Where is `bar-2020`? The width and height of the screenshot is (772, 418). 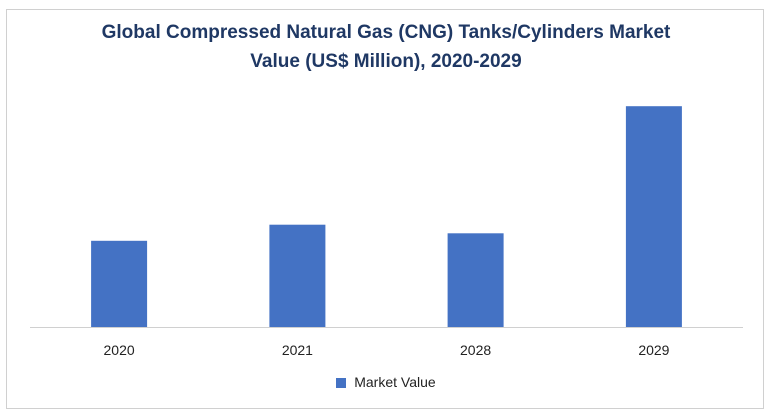 bar-2020 is located at coordinates (119, 283).